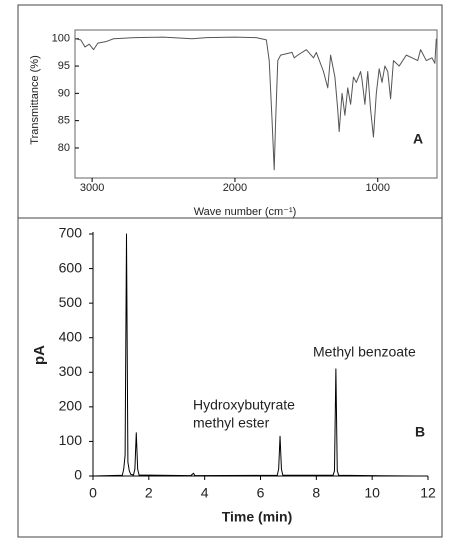  I want to click on x-tick-label: 4, so click(205, 493).